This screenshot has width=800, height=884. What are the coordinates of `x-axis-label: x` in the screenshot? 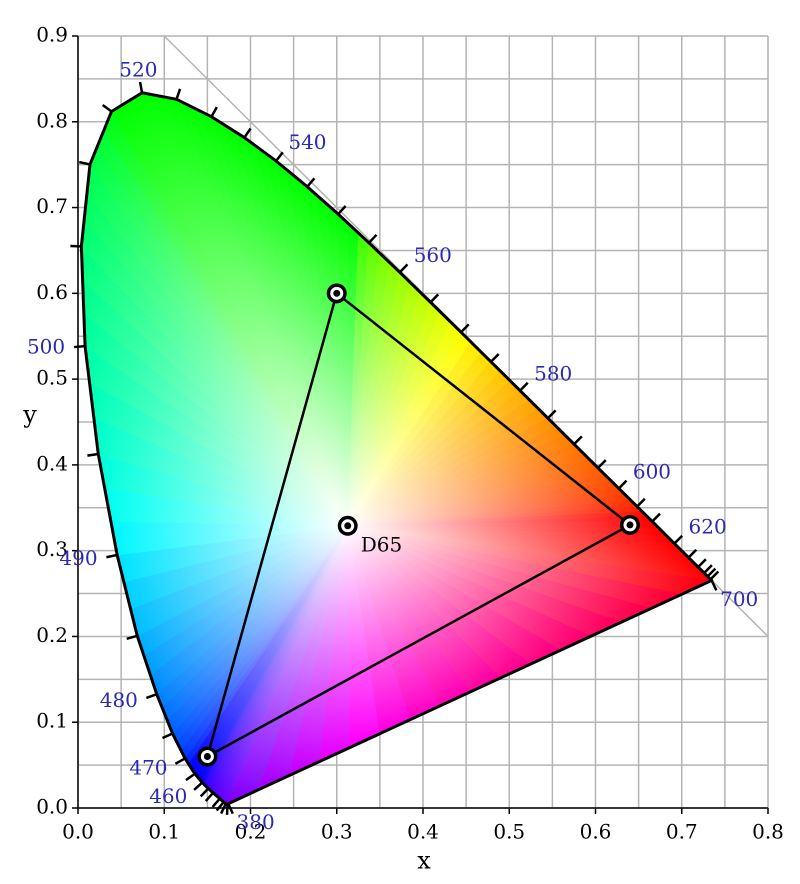 It's located at (424, 861).